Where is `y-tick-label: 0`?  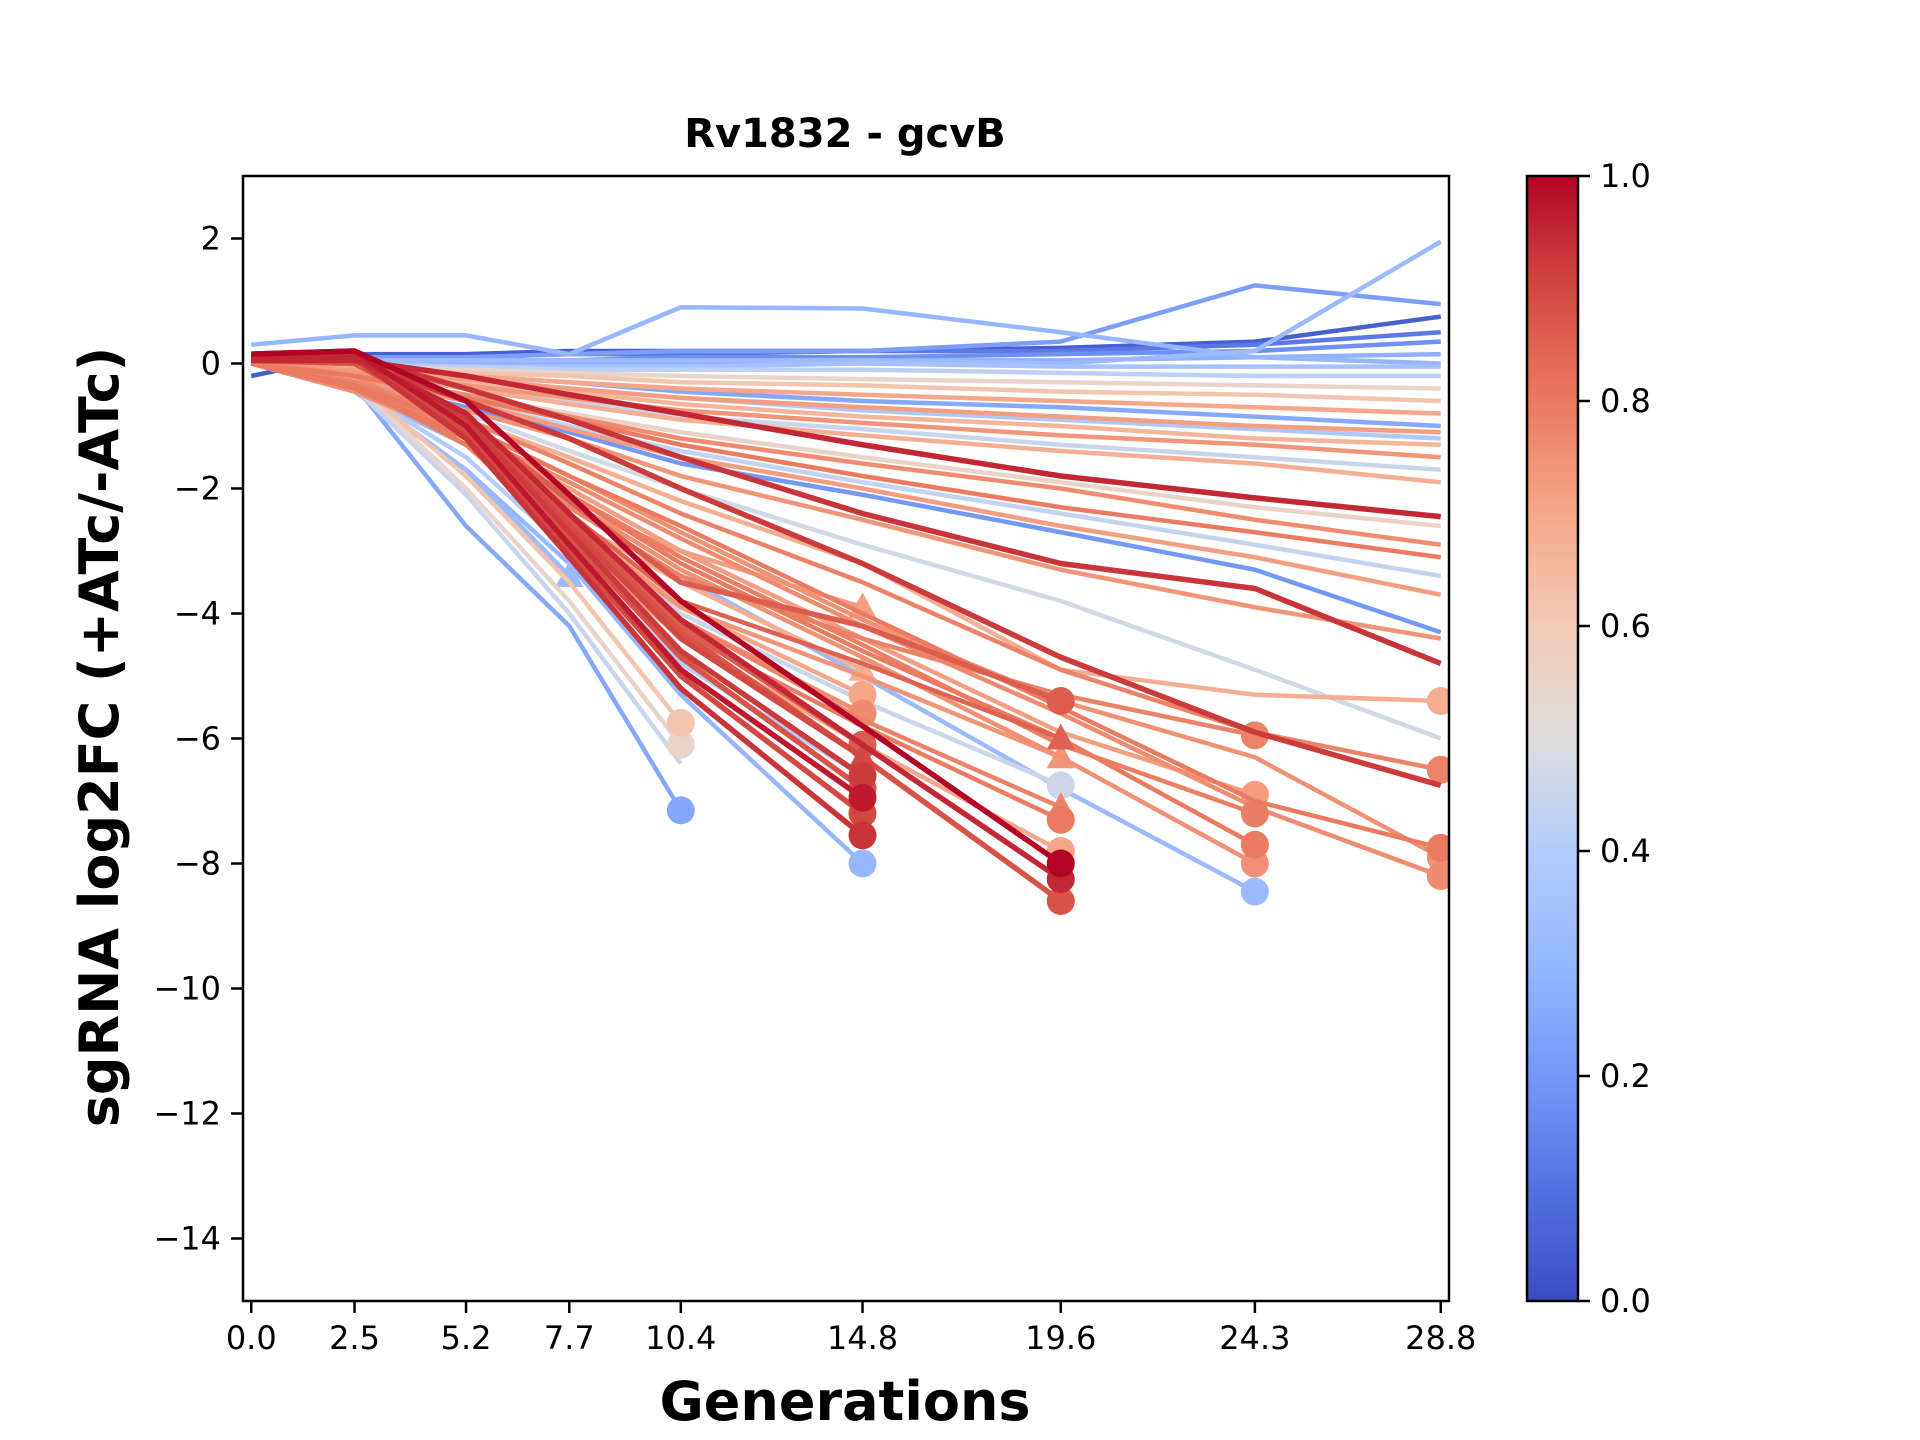
y-tick-label: 0 is located at coordinates (211, 364).